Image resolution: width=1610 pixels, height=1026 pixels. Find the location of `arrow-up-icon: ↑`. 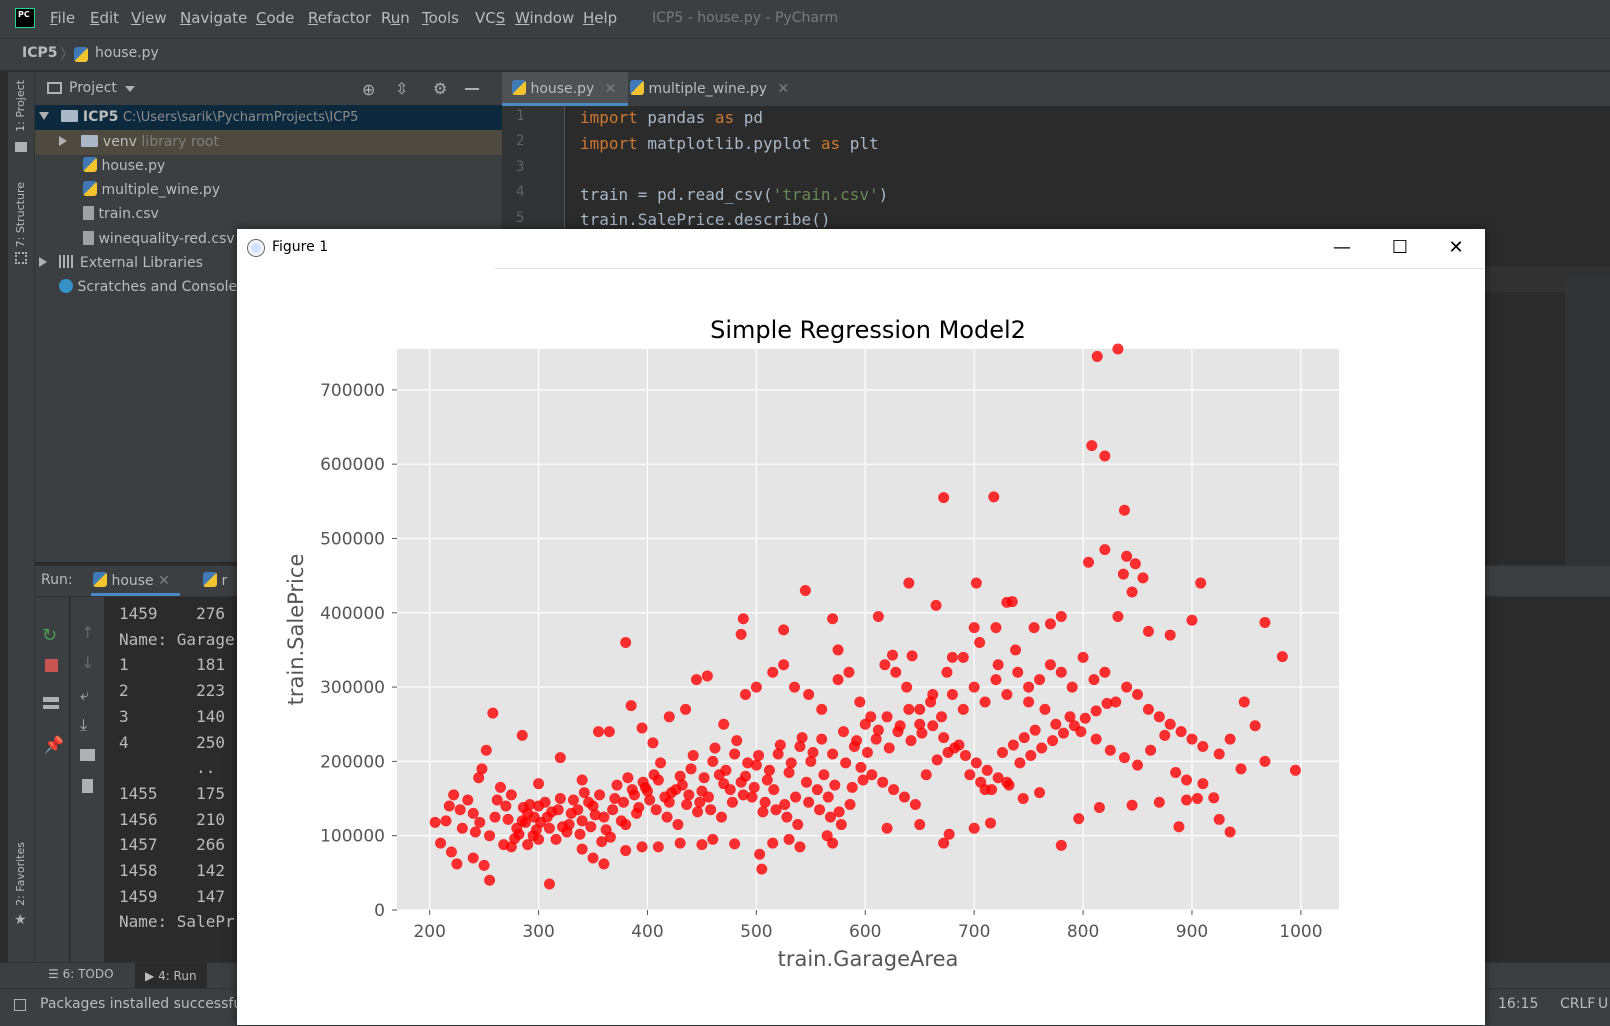

arrow-up-icon: ↑ is located at coordinates (88, 632).